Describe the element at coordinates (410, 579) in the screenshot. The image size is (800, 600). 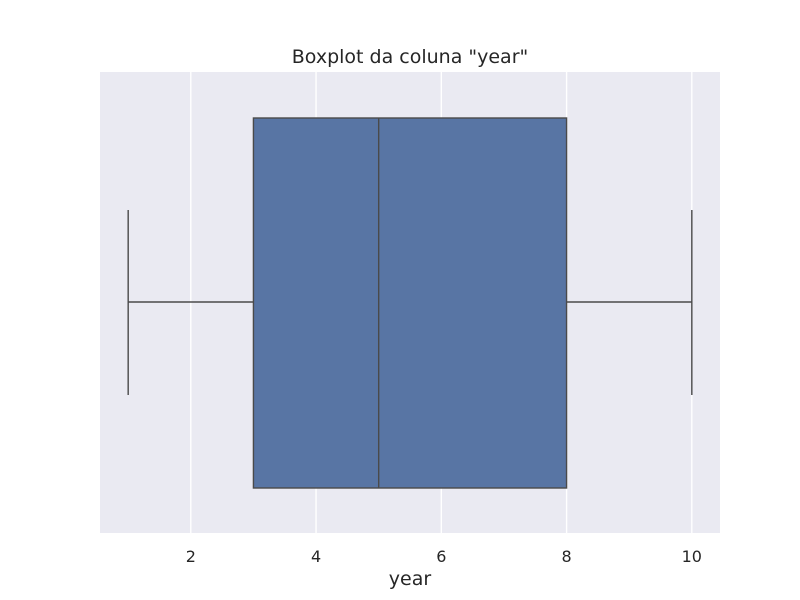
I see `x-axis-label: year` at that location.